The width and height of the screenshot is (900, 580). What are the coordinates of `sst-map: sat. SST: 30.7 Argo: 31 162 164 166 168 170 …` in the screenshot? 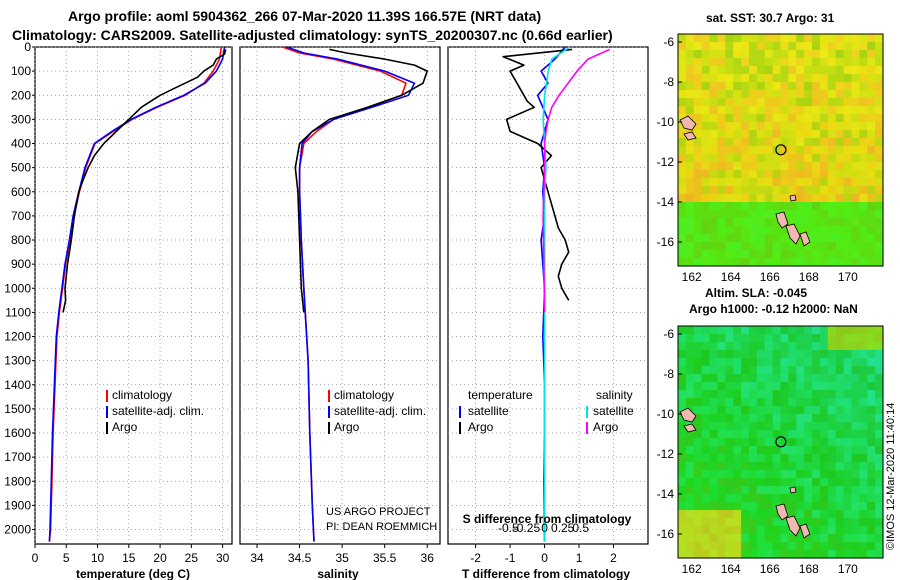 It's located at (770, 147).